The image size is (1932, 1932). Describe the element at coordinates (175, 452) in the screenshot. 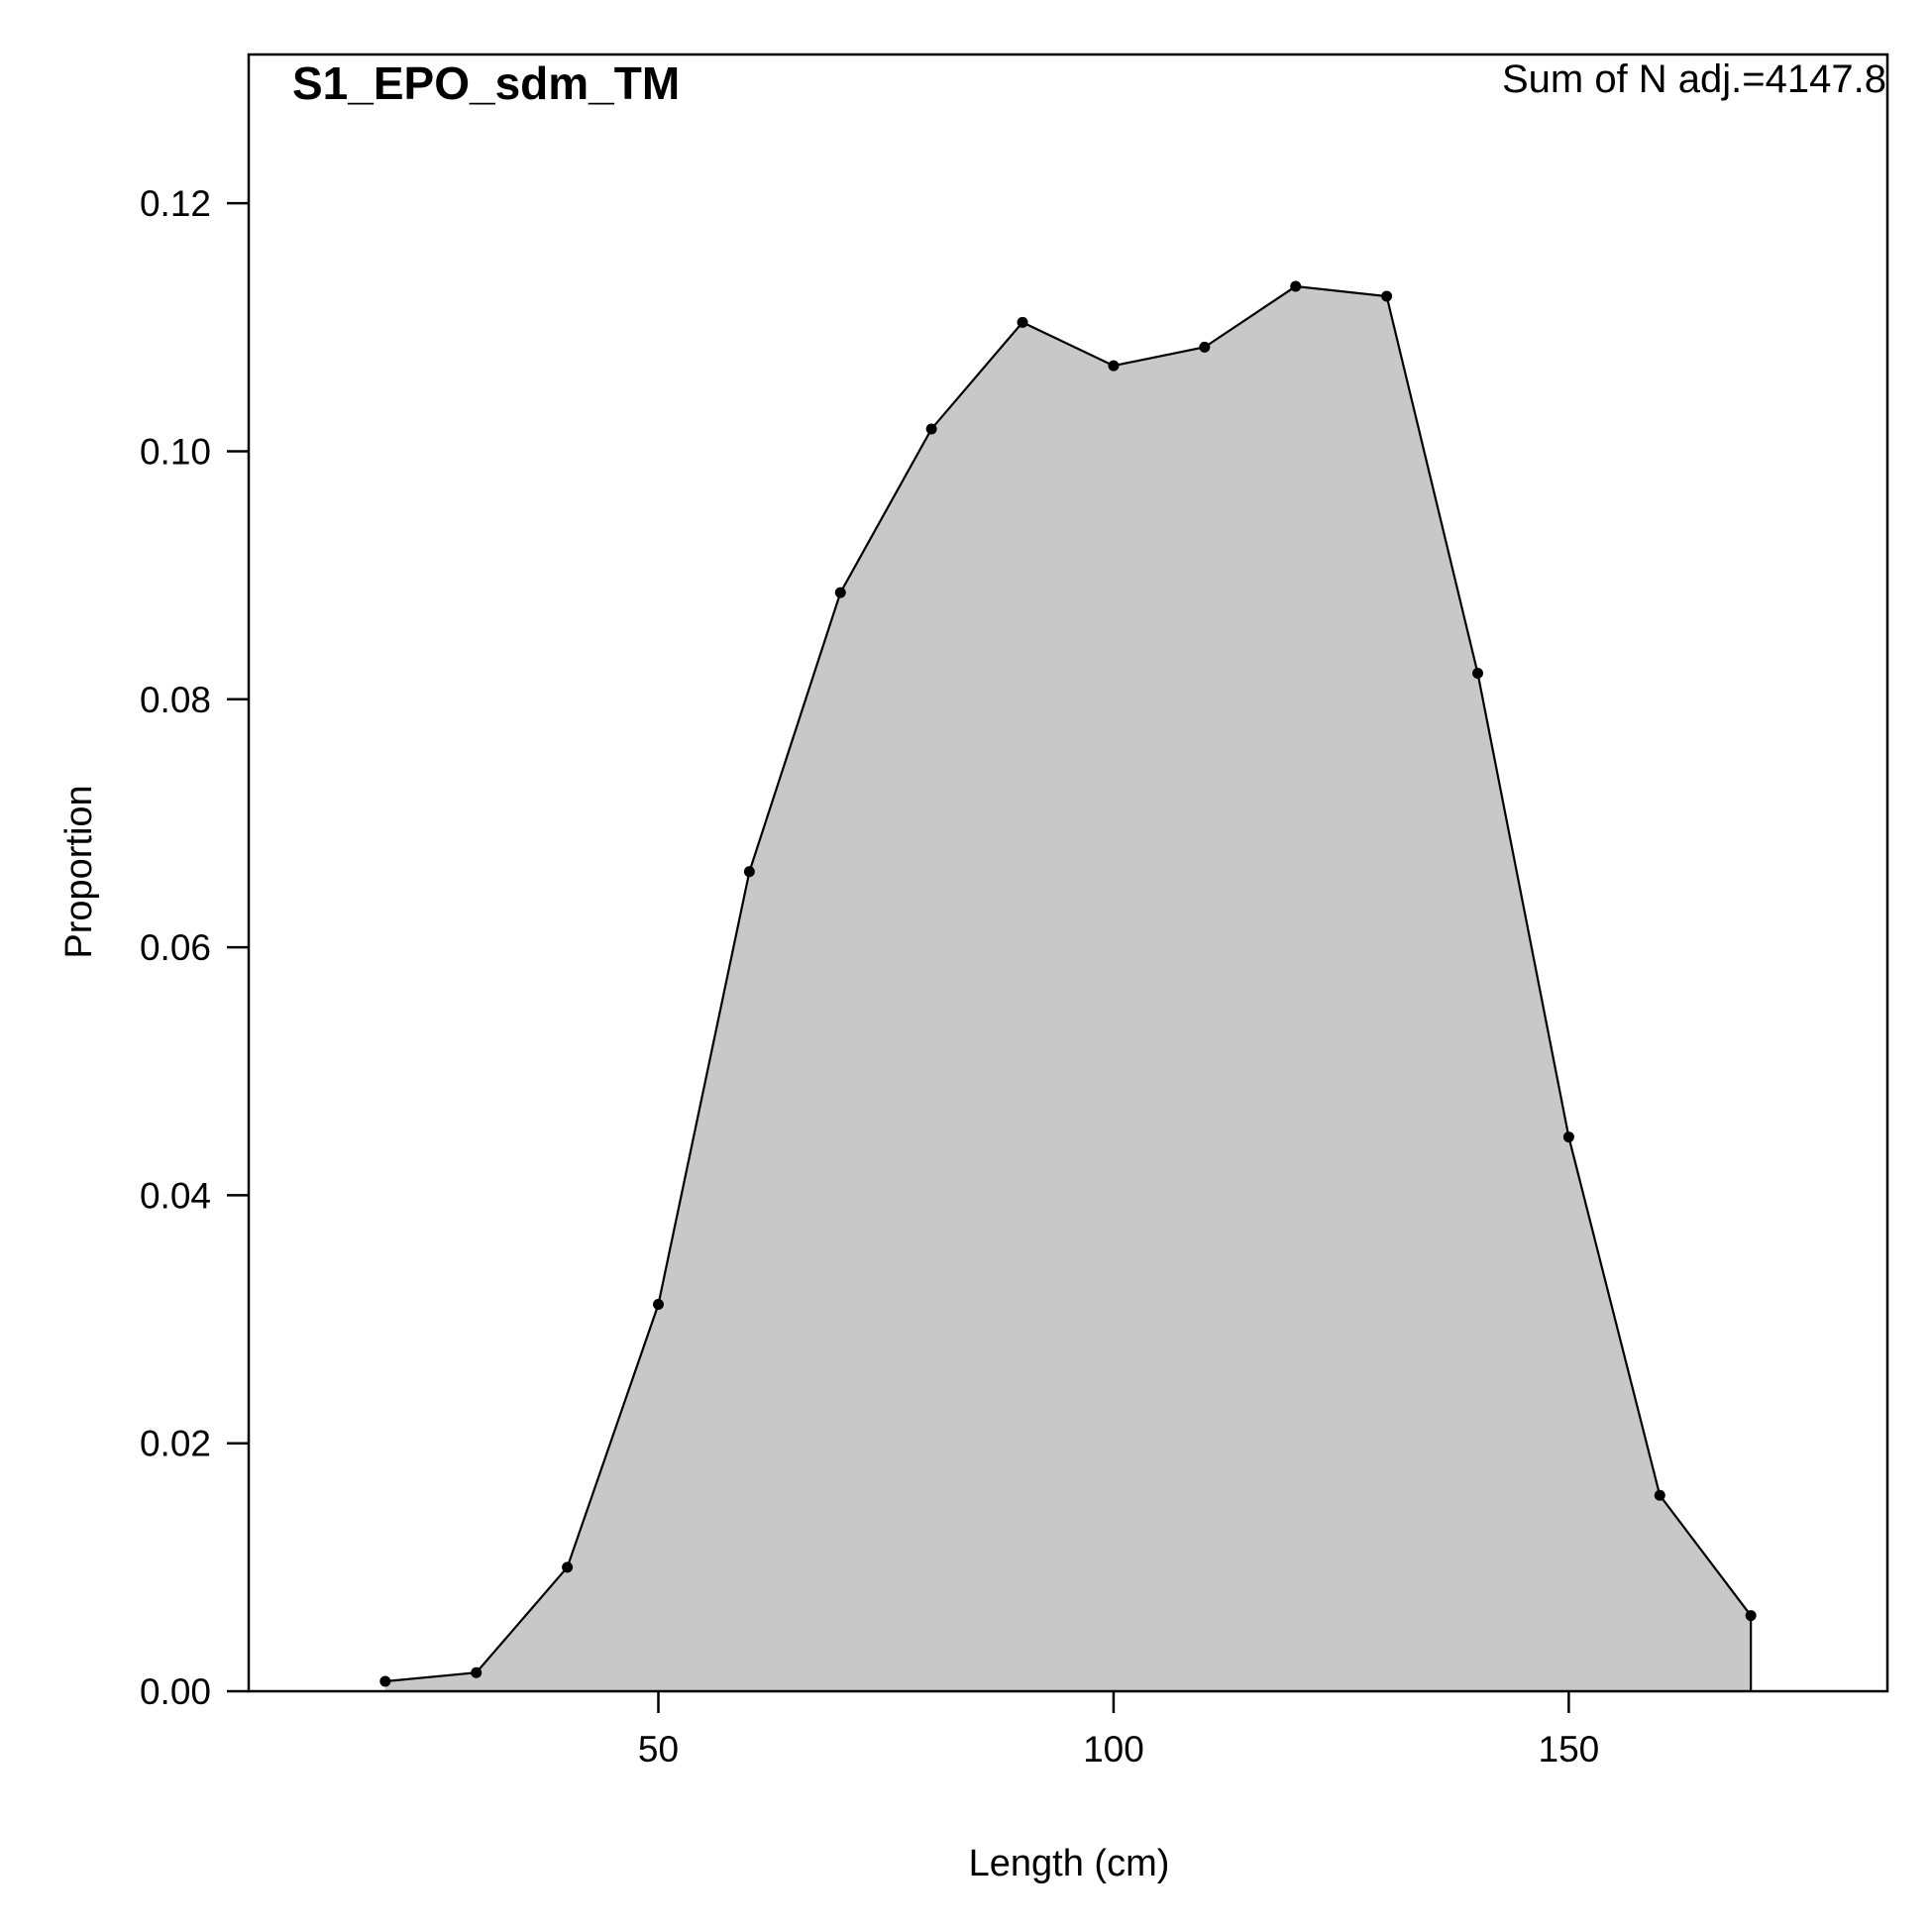

I see `y-tick-label: 0.10` at that location.